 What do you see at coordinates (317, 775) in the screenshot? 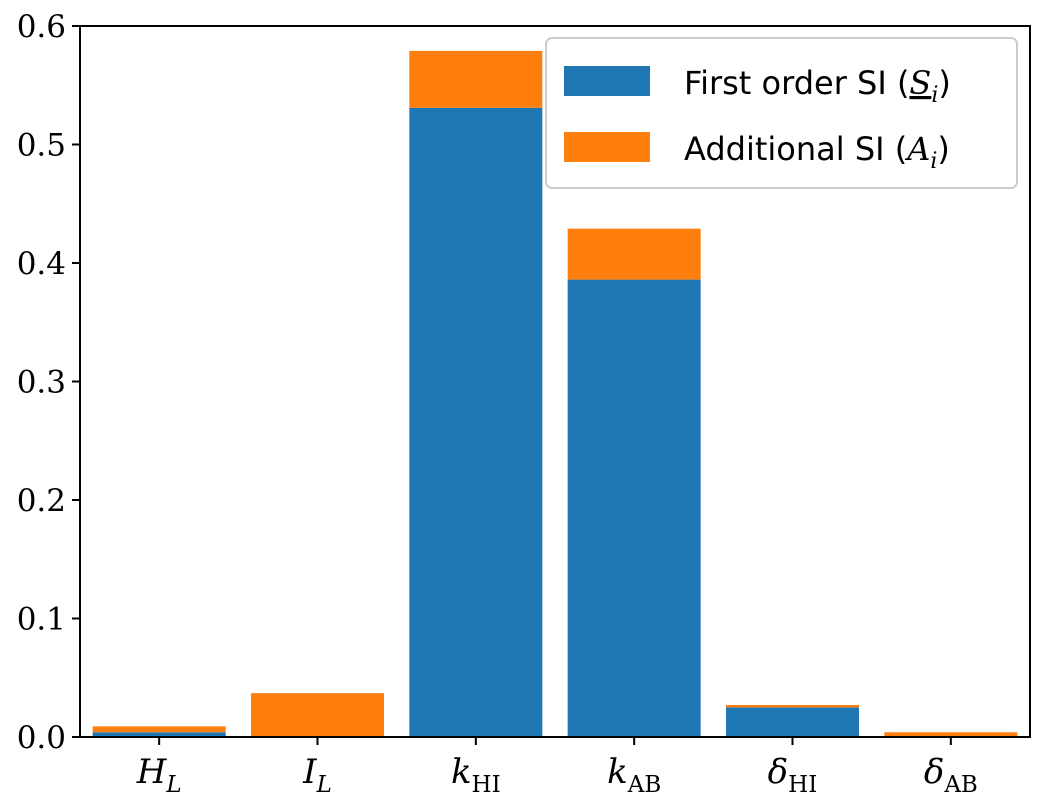
I see `x-tick-label: IL` at bounding box center [317, 775].